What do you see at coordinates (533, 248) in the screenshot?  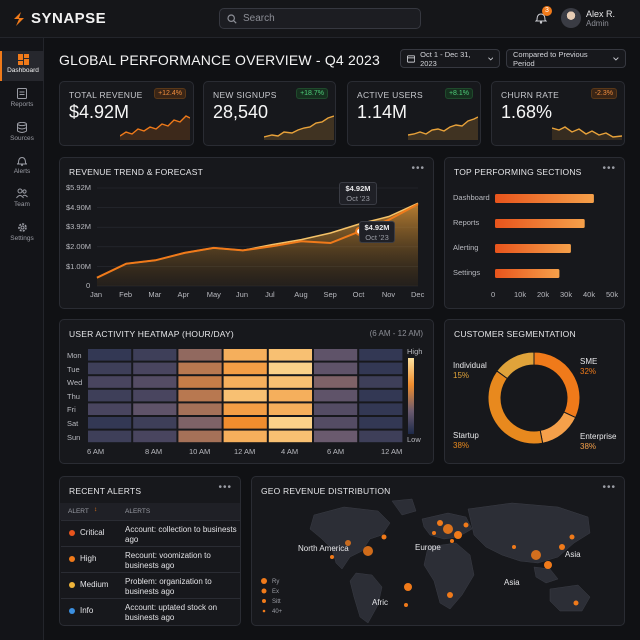 I see `bar-alerting` at bounding box center [533, 248].